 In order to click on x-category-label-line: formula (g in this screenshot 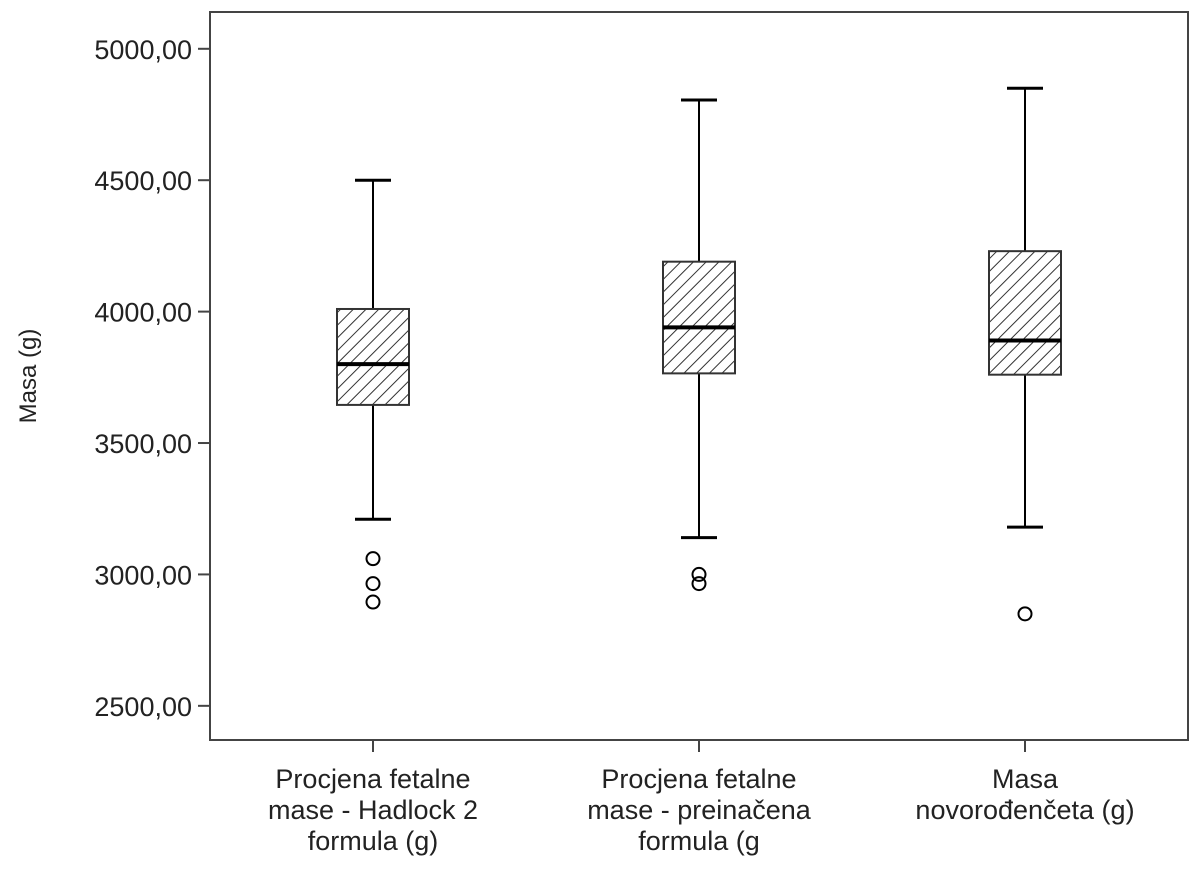, I will do `click(699, 841)`.